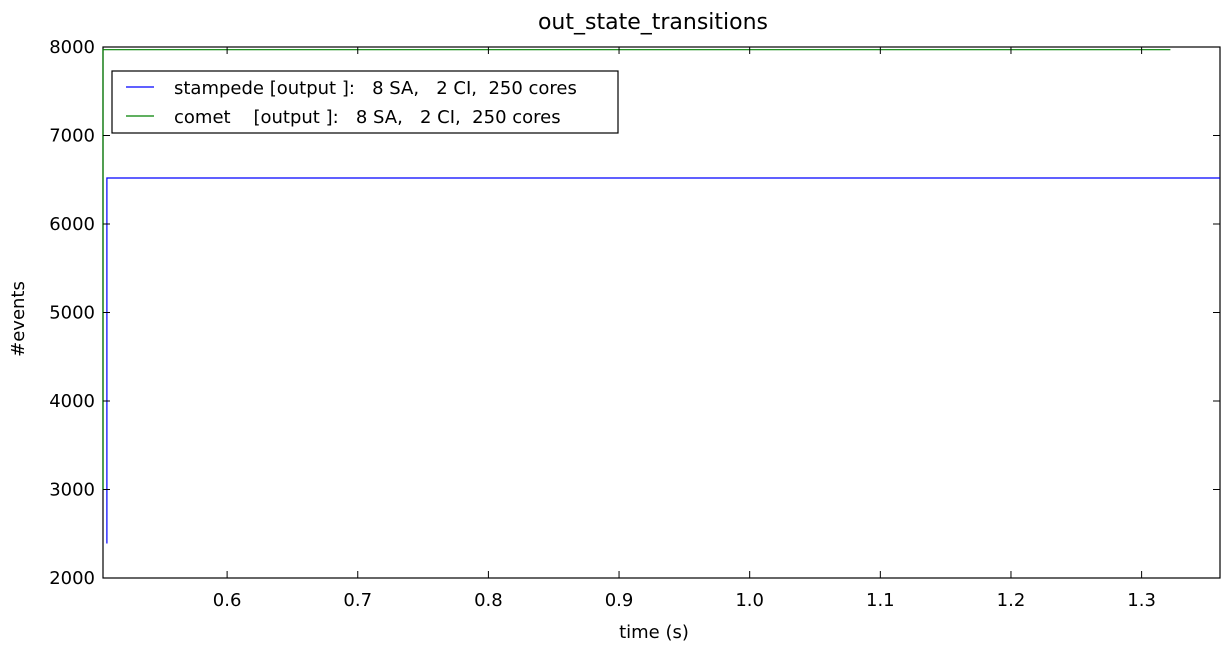  Describe the element at coordinates (357, 600) in the screenshot. I see `x-tick-label: 0.7` at that location.